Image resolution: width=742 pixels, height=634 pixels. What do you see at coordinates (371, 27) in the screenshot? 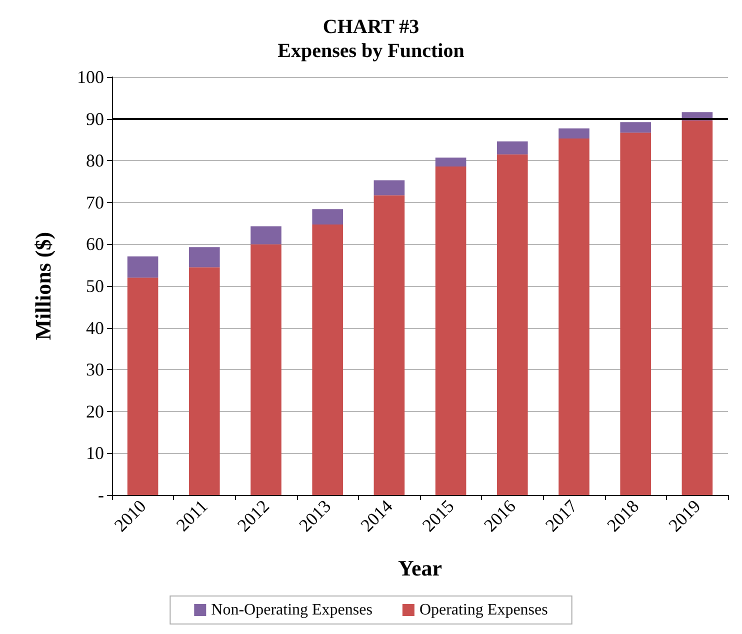
I see `chart-title: CHART #3` at bounding box center [371, 27].